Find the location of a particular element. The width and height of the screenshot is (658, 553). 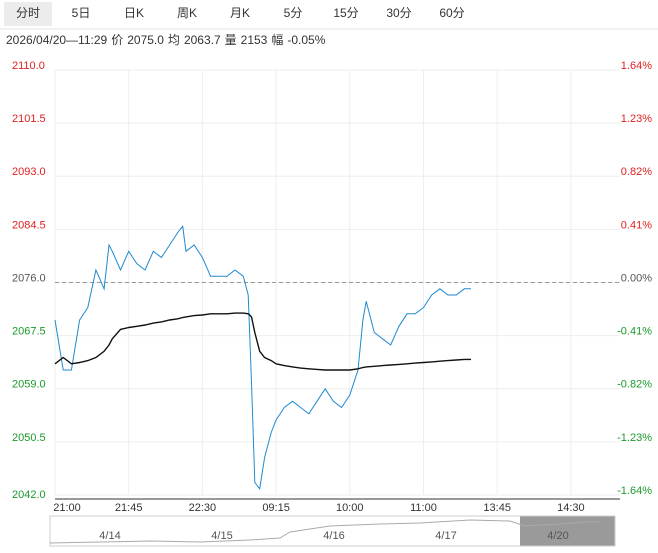

y2-tick-label: 0.82% is located at coordinates (636, 172).